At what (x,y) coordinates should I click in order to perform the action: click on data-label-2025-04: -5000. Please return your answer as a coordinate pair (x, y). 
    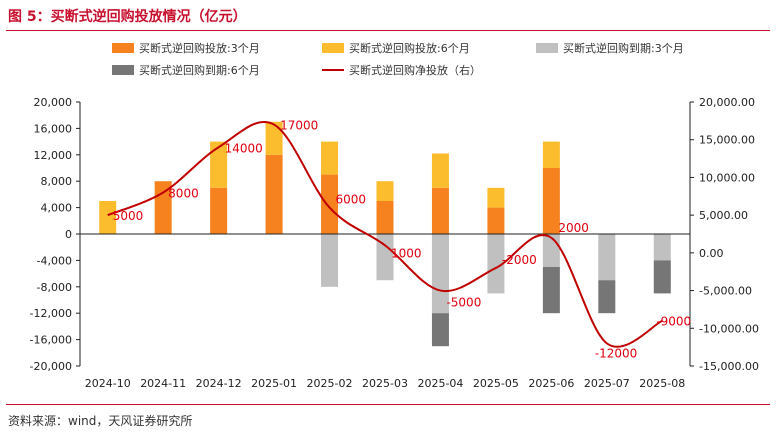
    Looking at the image, I should click on (463, 303).